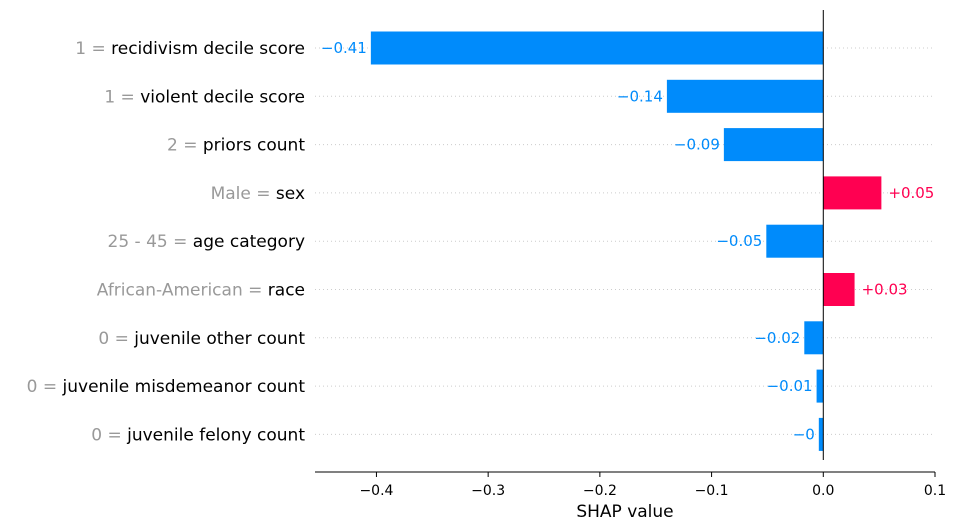 The image size is (956, 530). Describe the element at coordinates (911, 193) in the screenshot. I see `bar-value-label: +0.05` at that location.